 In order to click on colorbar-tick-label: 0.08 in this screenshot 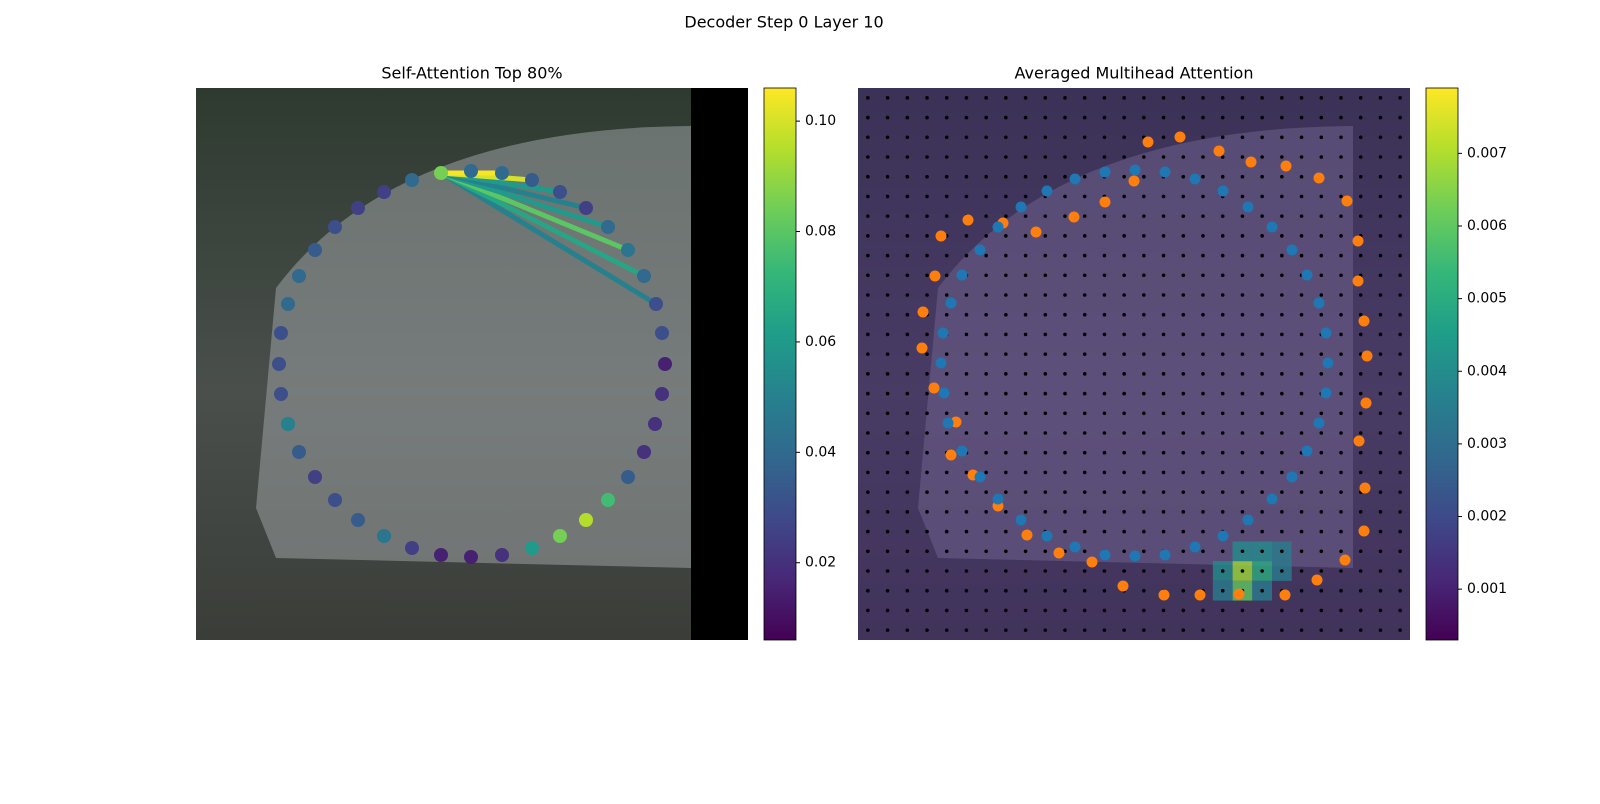, I will do `click(820, 232)`.